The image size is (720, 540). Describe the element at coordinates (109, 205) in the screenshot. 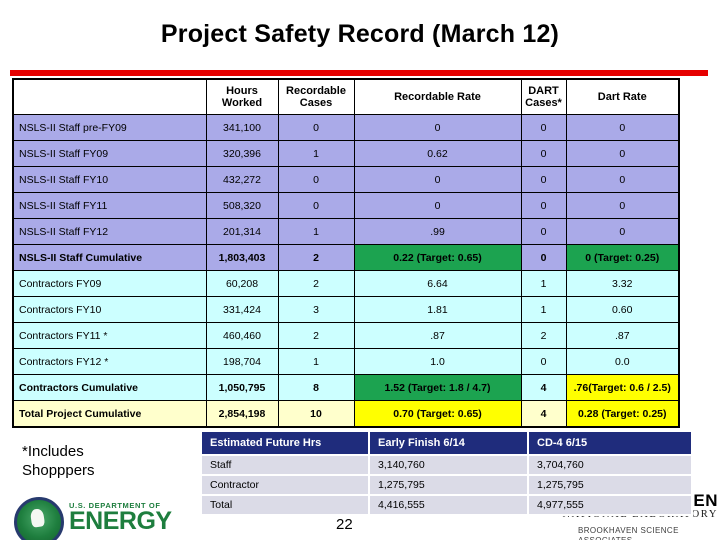

I see `row-label: NSLS-II Staff FY11` at that location.